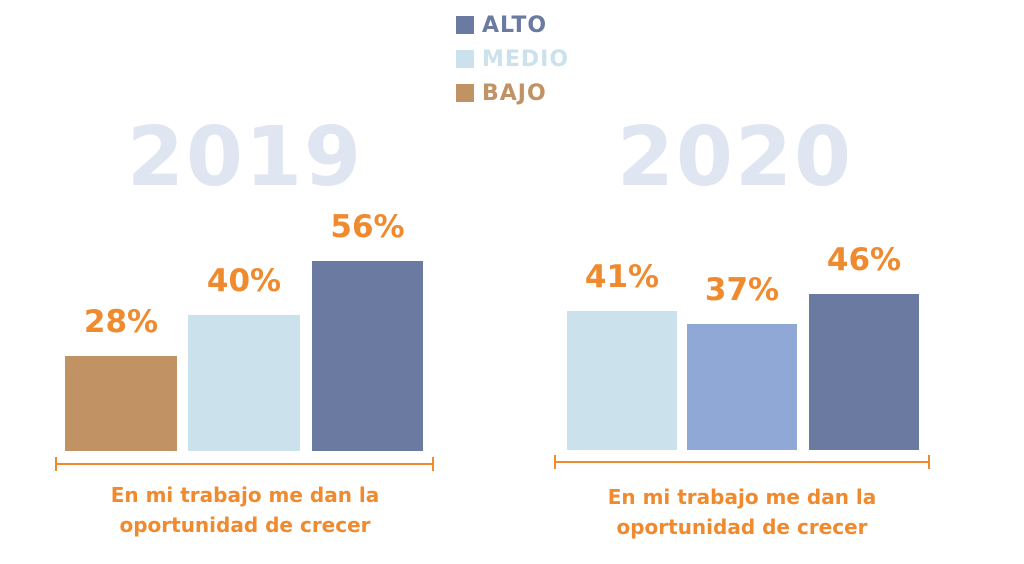  What do you see at coordinates (515, 25) in the screenshot?
I see `legend-label-alto: ALTO` at bounding box center [515, 25].